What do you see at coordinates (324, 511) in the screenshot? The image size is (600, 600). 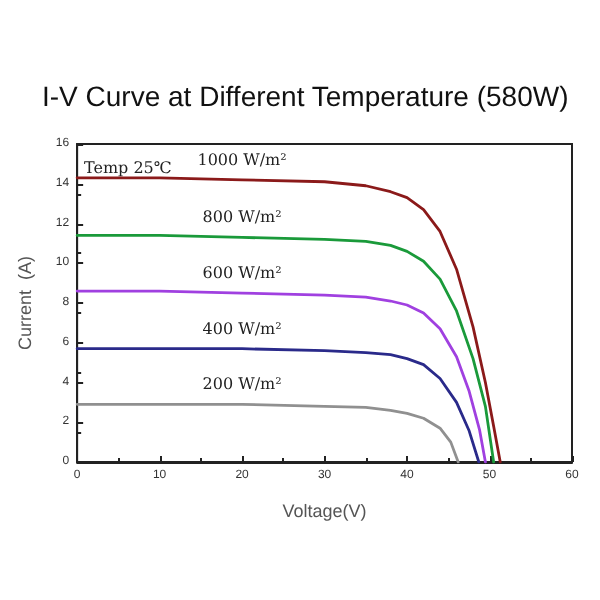 I see `x-axis-title: Voltage(V)` at bounding box center [324, 511].